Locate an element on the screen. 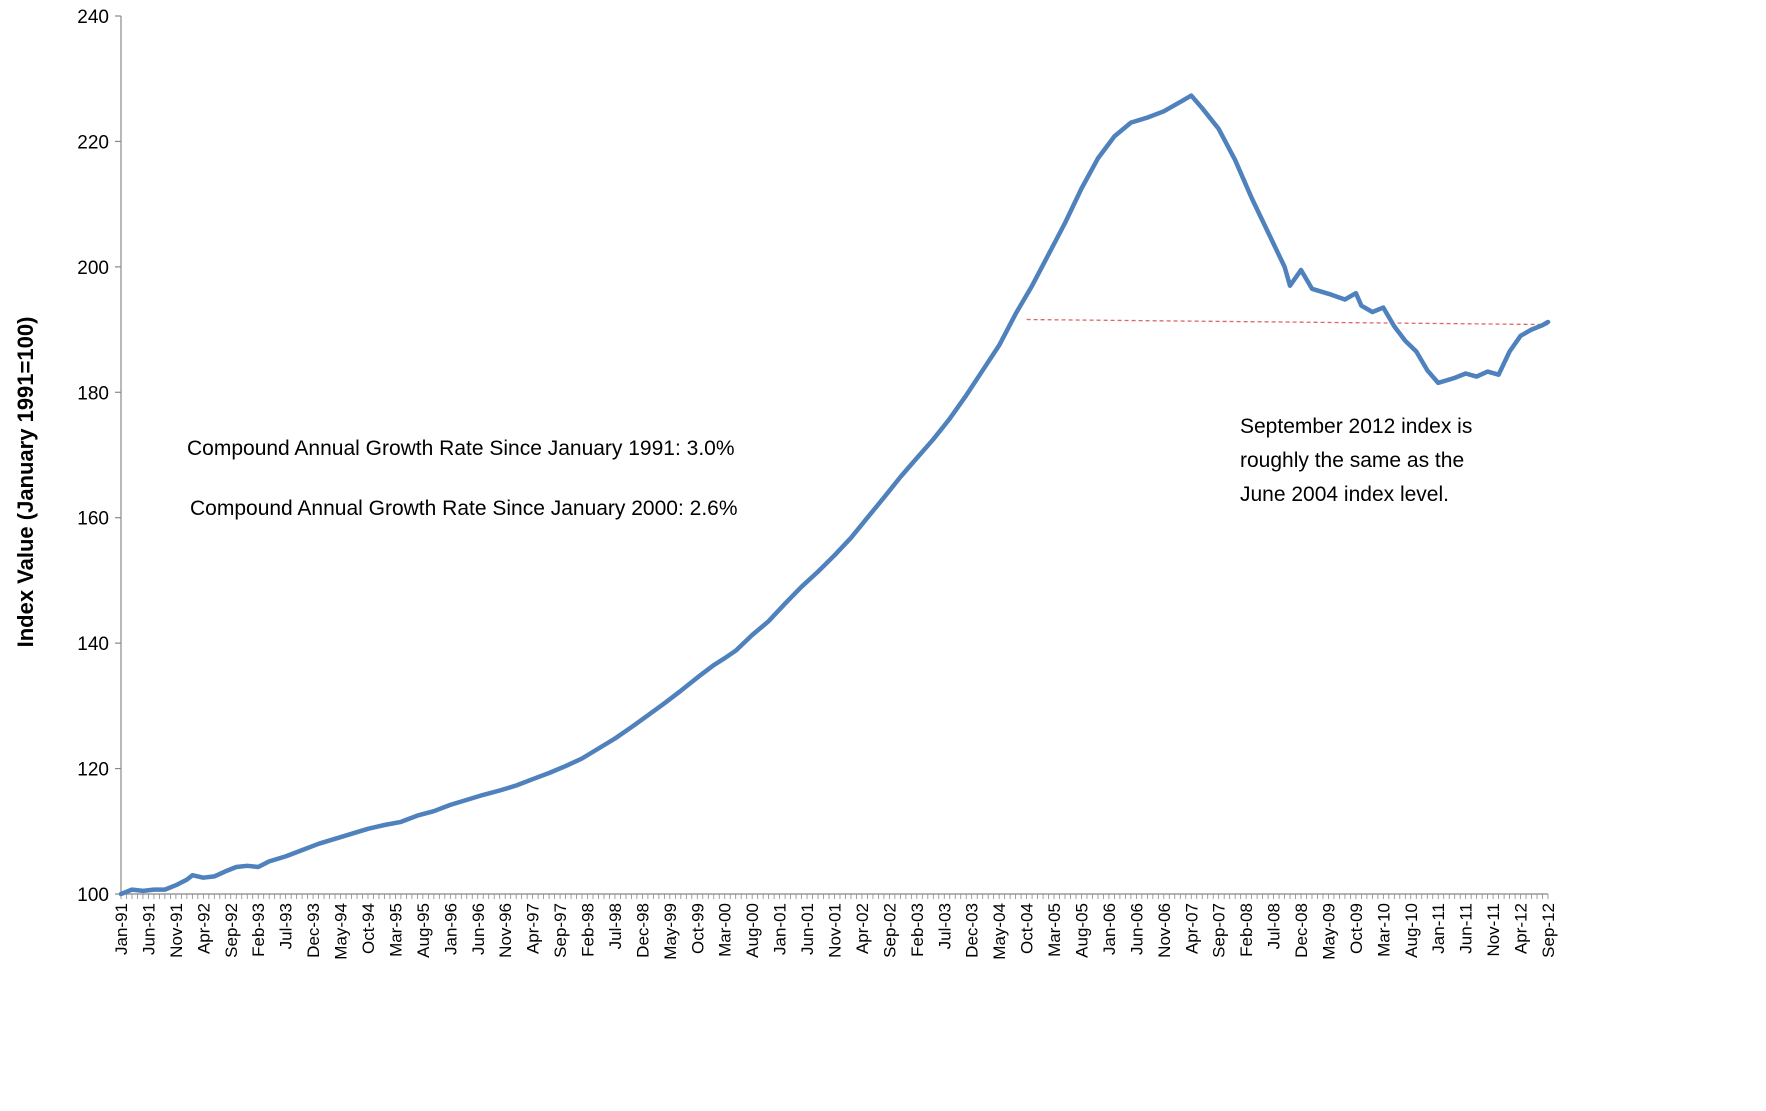 Image resolution: width=1766 pixels, height=1111 pixels. x-tick-label: Feb-08 is located at coordinates (1246, 930).